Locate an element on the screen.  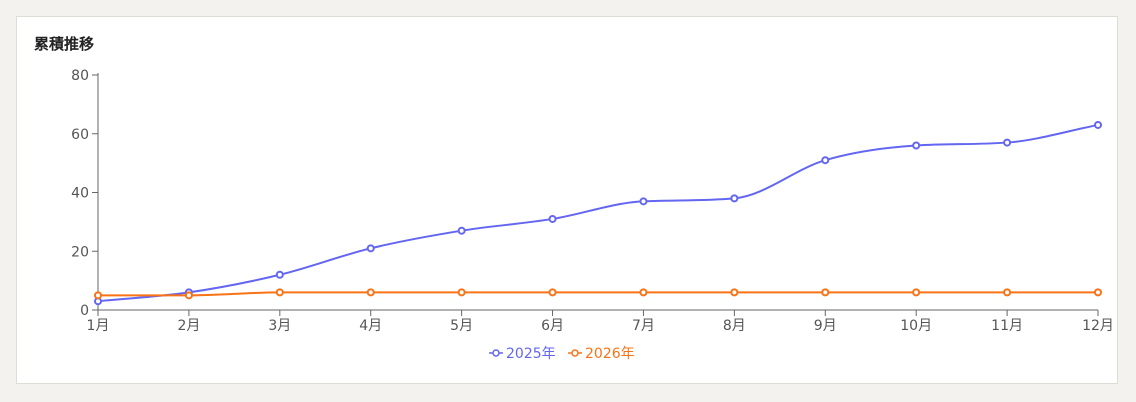
x-tick-label: 12月 is located at coordinates (1098, 326).